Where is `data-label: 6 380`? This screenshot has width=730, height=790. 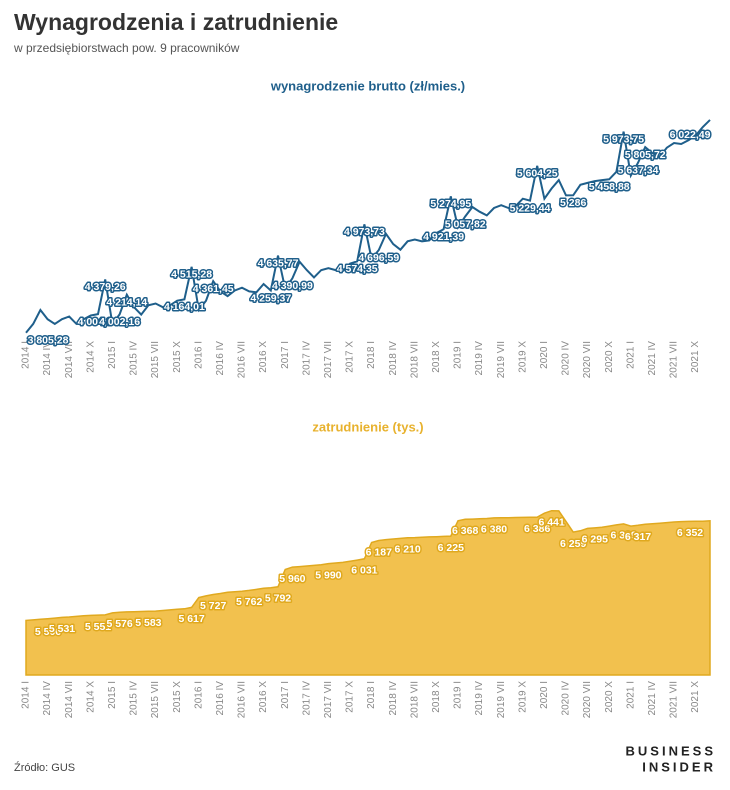
data-label: 6 380 is located at coordinates (494, 530).